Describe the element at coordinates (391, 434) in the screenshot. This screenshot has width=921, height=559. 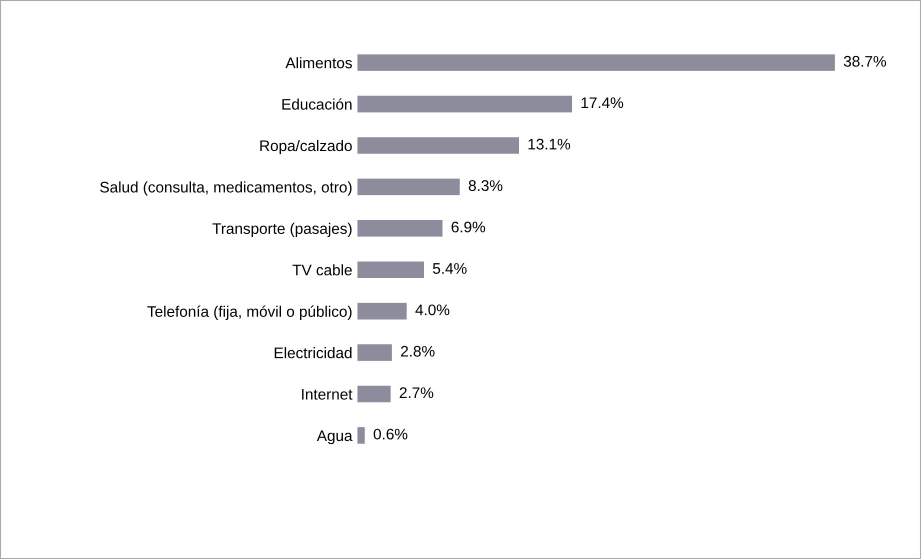
I see `data-label: 0.6%` at that location.